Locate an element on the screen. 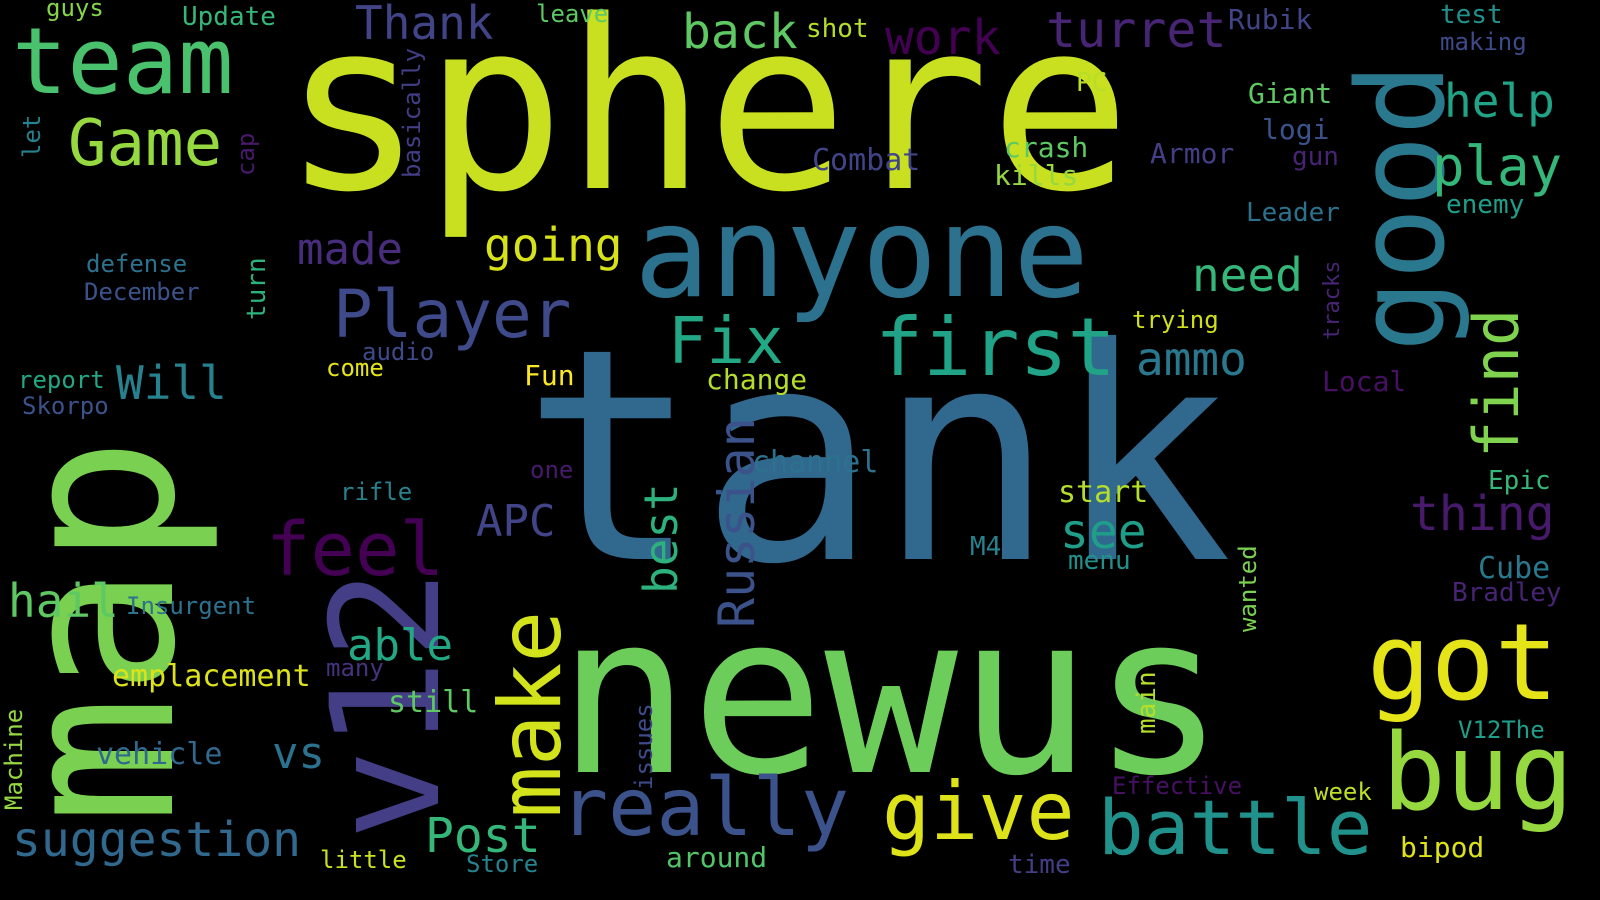 Image resolution: width=1600 pixels, height=900 pixels. word-Game: Game is located at coordinates (145, 144).